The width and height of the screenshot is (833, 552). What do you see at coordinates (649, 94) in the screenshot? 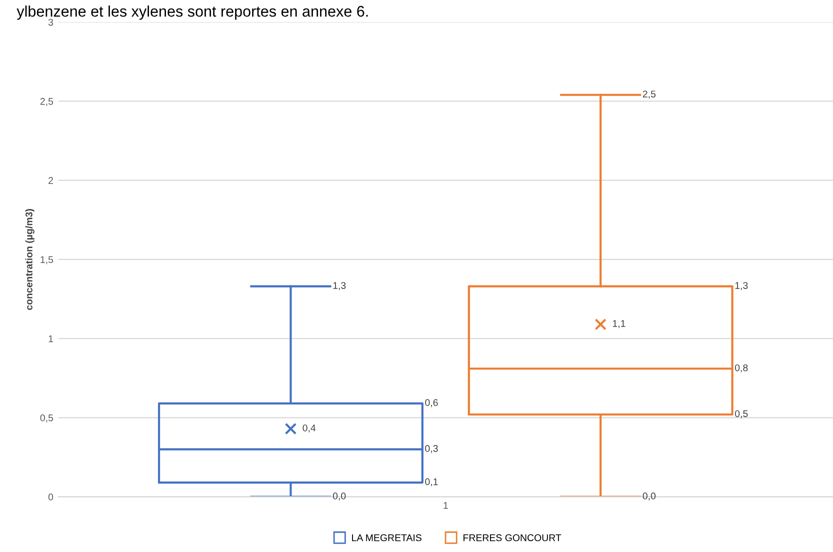
I see `text: 2,5` at bounding box center [649, 94].